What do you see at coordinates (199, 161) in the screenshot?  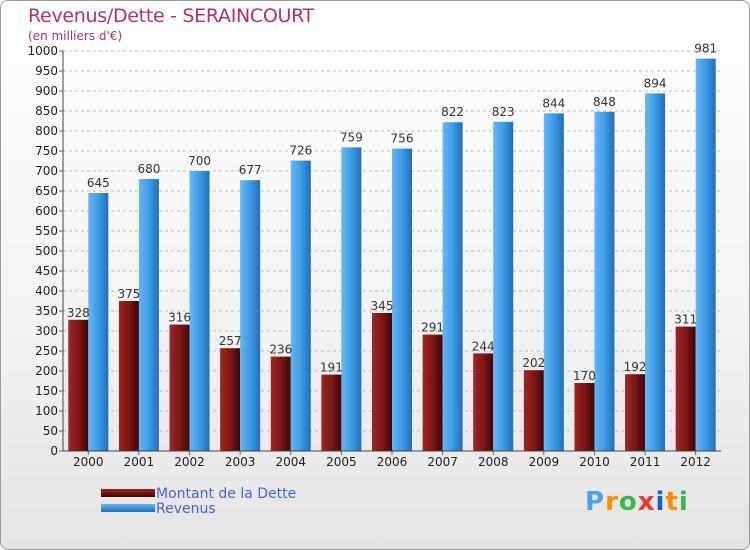 I see `value-label-revenus-2002: 700` at bounding box center [199, 161].